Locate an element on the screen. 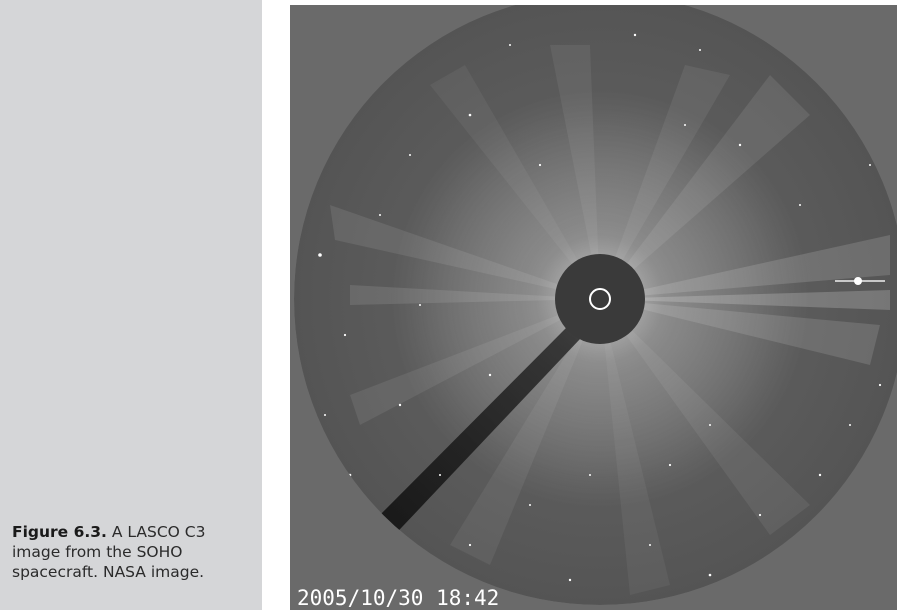 This screenshot has height=610, width=897. occulting-disk is located at coordinates (600, 299).